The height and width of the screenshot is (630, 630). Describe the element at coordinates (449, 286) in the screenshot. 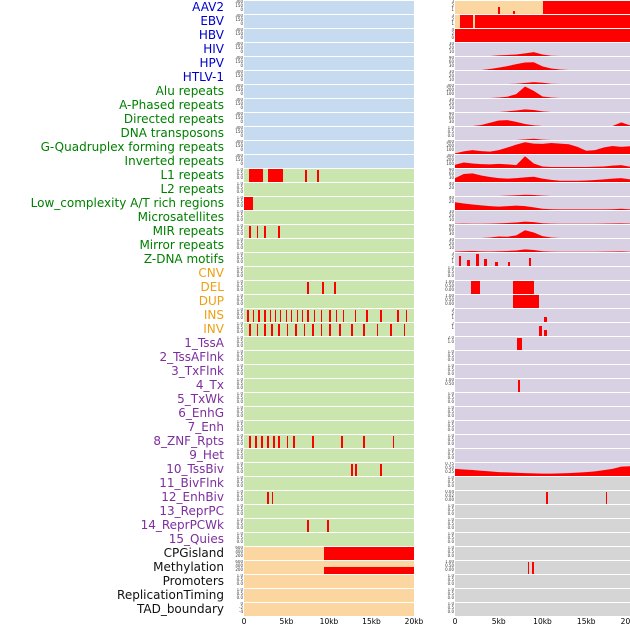

I see `y-axis-tick-labels: 1.00 0.50 0.00` at that location.